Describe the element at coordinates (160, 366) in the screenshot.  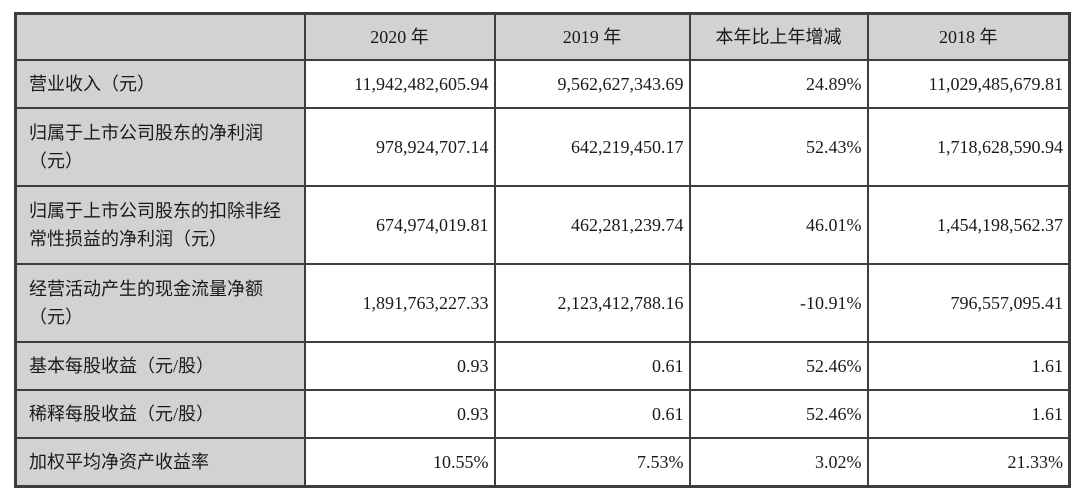
I see `row-label: 基本每股收益（元/股）` at that location.